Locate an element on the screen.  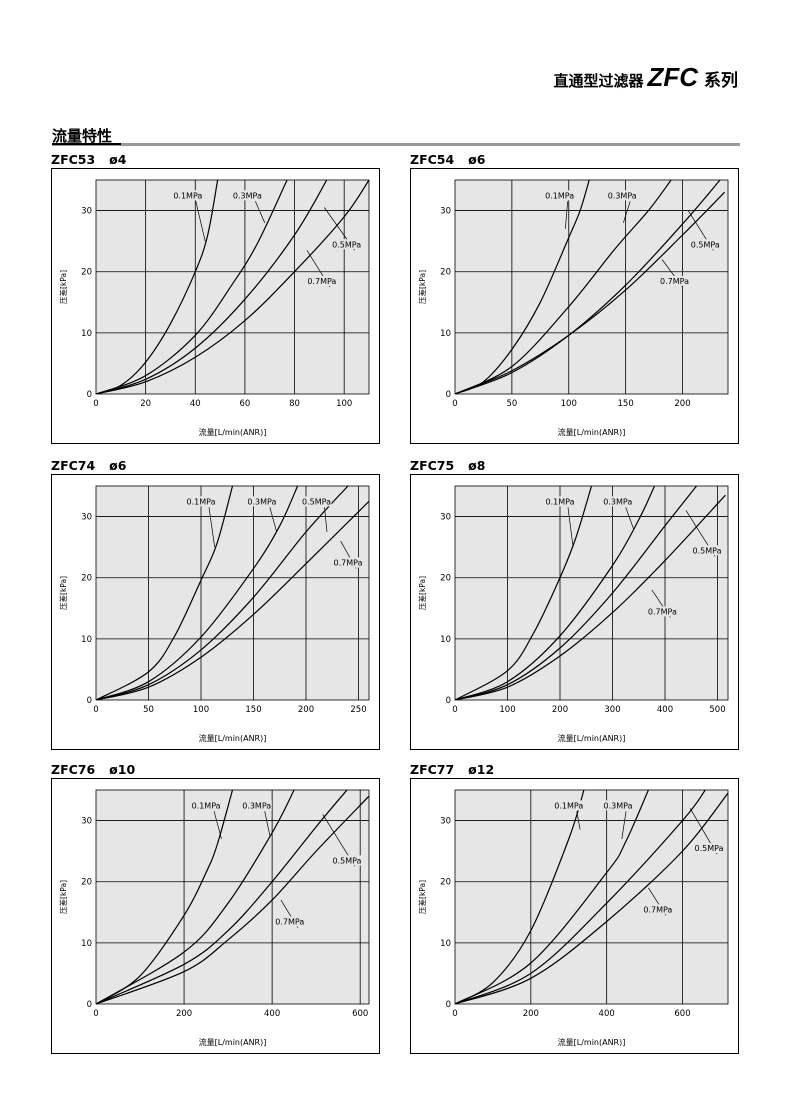
chart-title: ZFC53 ø4 is located at coordinates (88, 159).